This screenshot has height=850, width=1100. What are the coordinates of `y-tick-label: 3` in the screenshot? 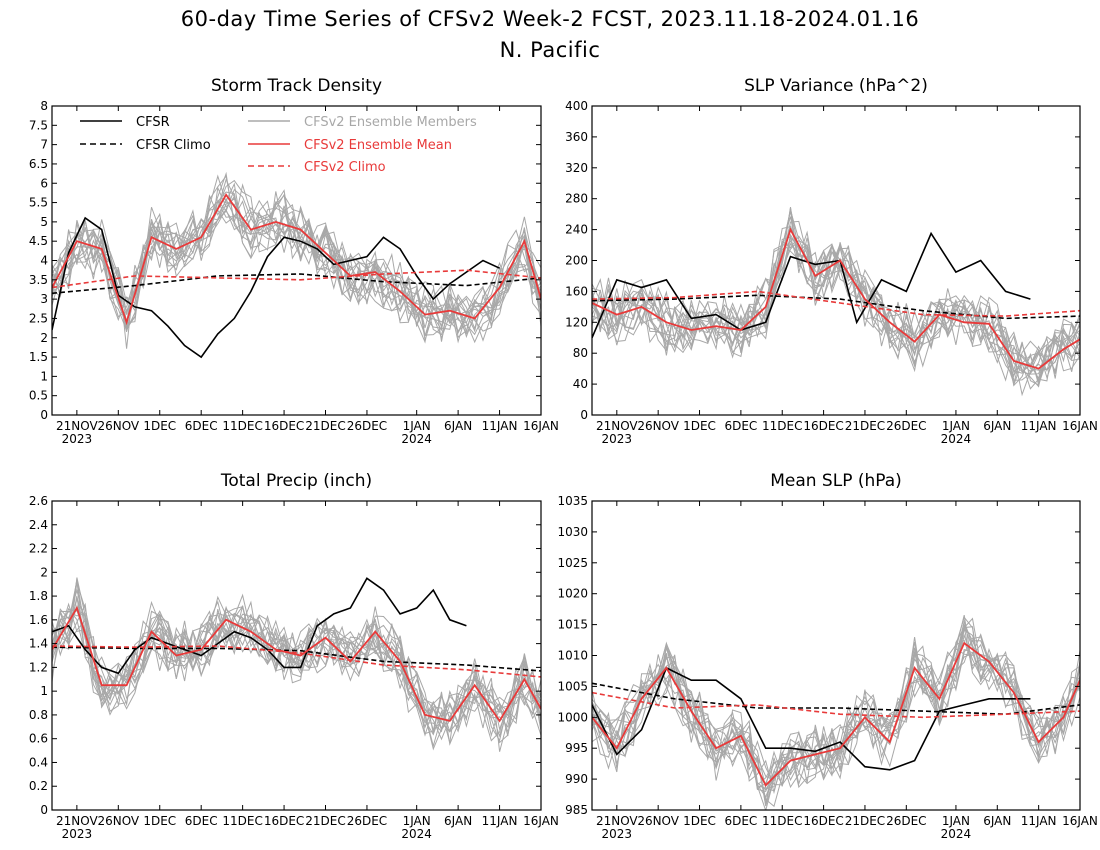 It's located at (44, 299).